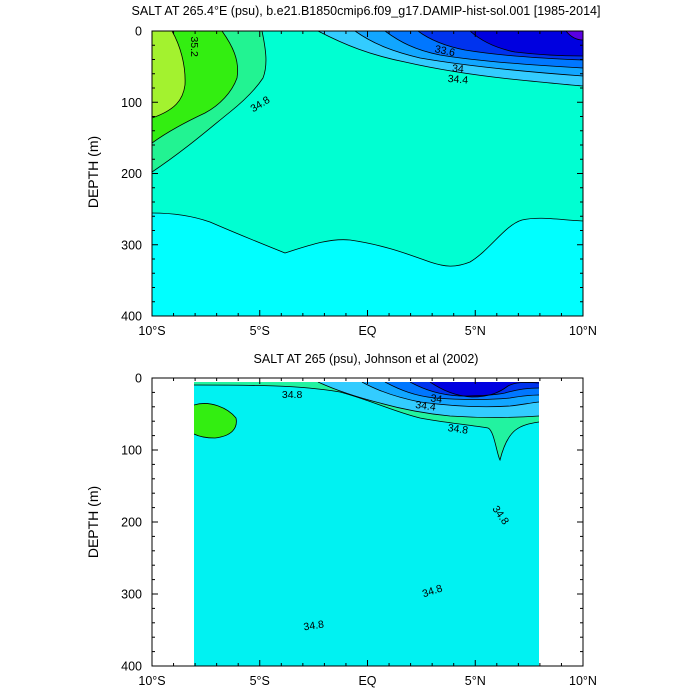 Image resolution: width=700 pixels, height=700 pixels. I want to click on bottom-panel-title: SALT AT 265 (psu), Johnson et al (2002), so click(366, 359).